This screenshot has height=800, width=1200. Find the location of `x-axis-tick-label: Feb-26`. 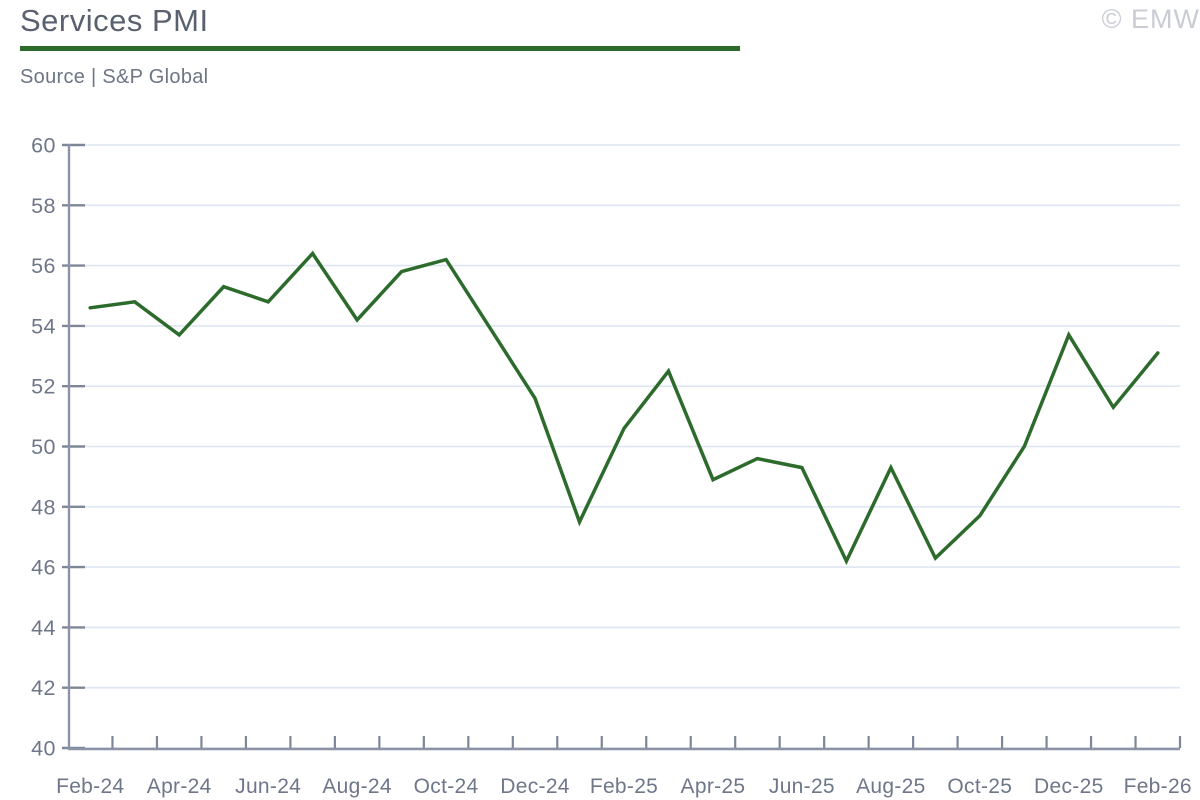

x-axis-tick-label: Feb-26 is located at coordinates (1158, 786).